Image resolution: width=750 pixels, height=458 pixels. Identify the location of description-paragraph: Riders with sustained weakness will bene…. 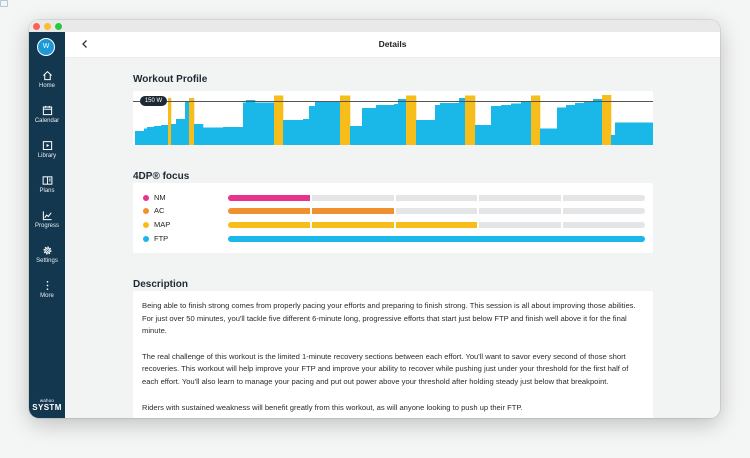
(332, 407).